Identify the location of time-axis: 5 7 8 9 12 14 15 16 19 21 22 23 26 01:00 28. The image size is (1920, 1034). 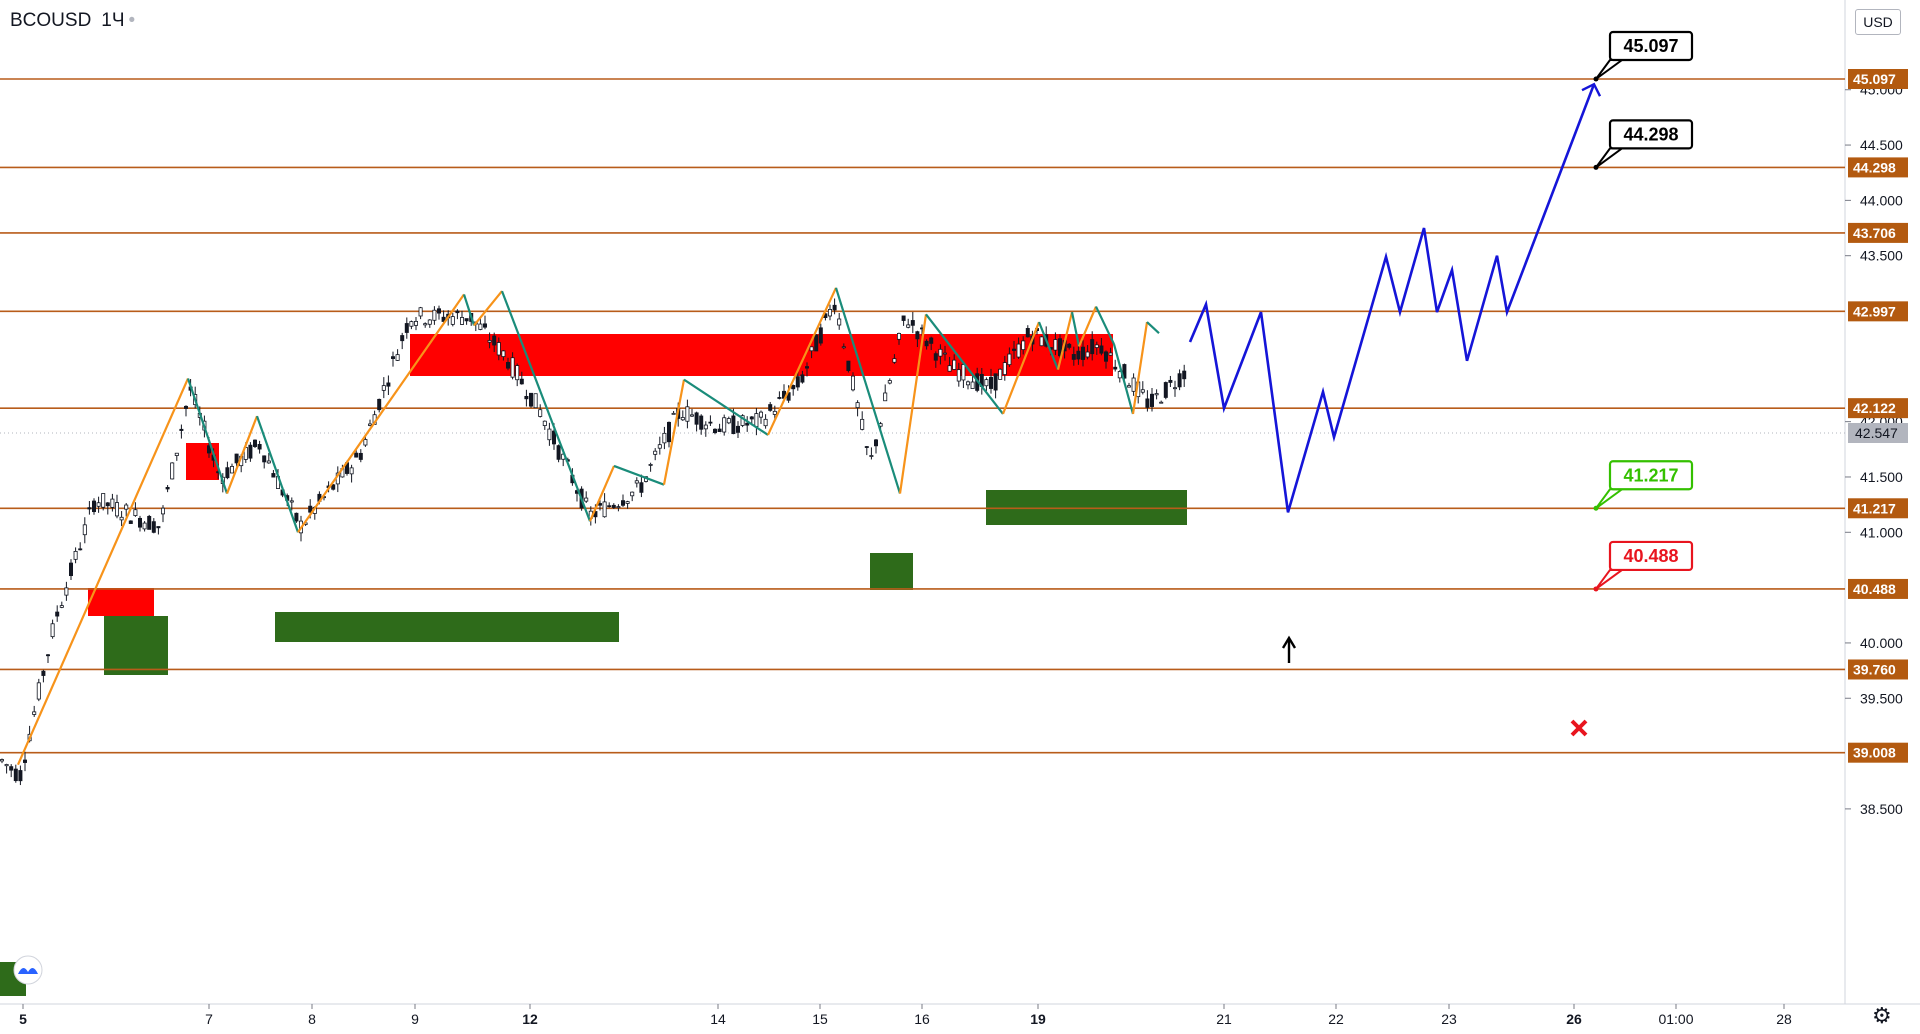
(905, 1015).